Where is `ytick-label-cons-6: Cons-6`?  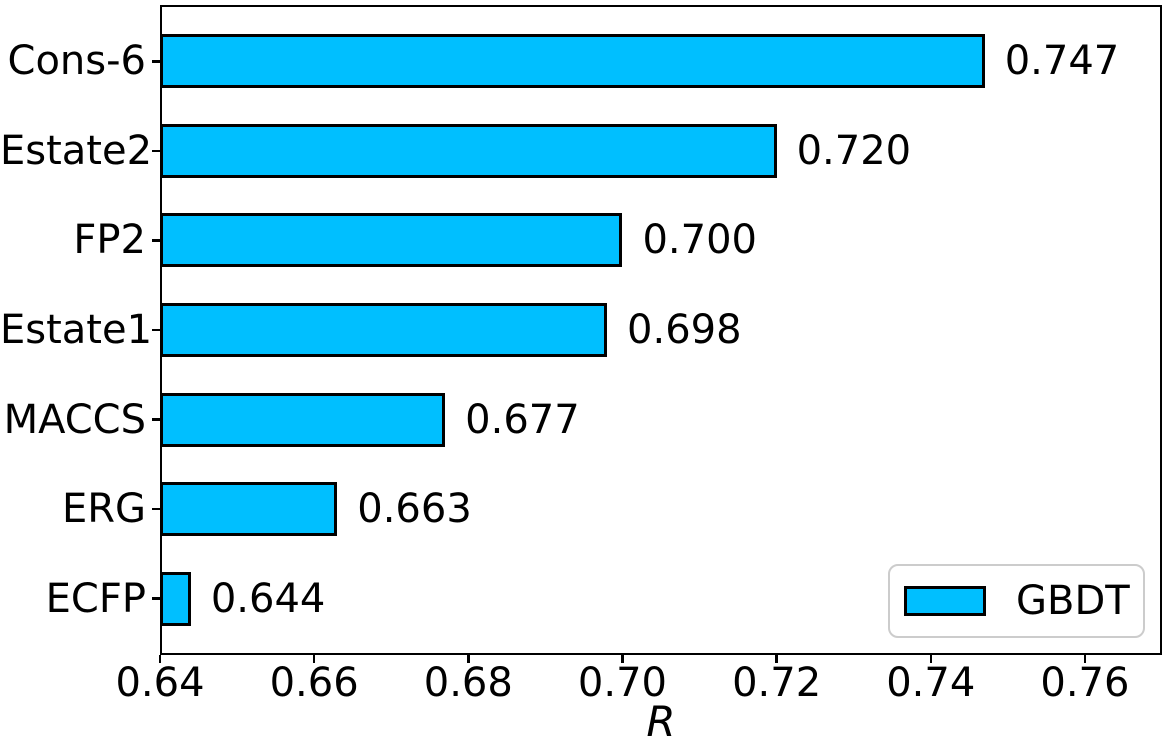
ytick-label-cons-6: Cons-6 is located at coordinates (76, 61).